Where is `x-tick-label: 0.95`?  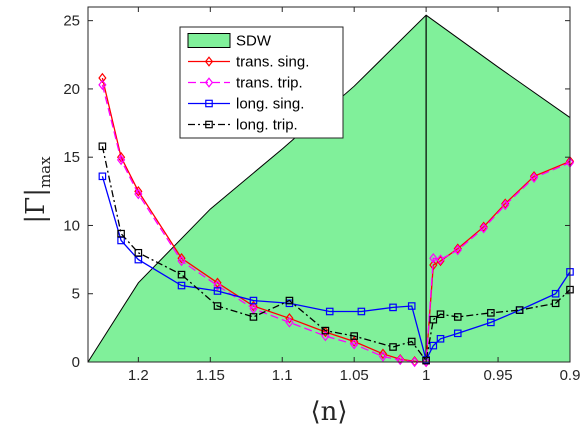
x-tick-label: 0.95 is located at coordinates (497, 375).